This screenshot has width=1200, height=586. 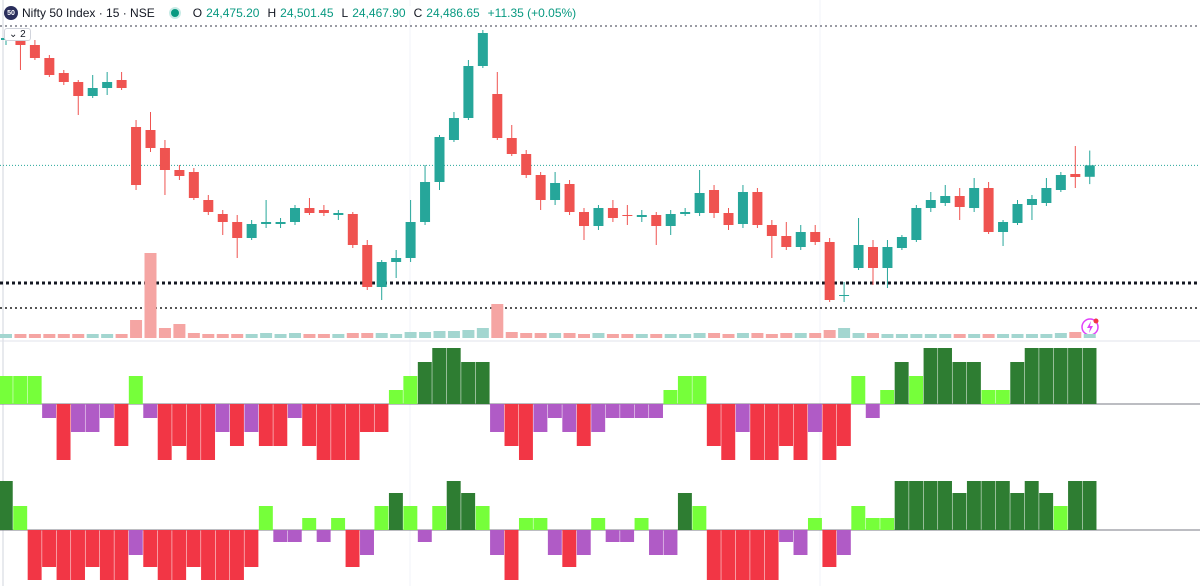 I want to click on status-dot, so click(x=174, y=13).